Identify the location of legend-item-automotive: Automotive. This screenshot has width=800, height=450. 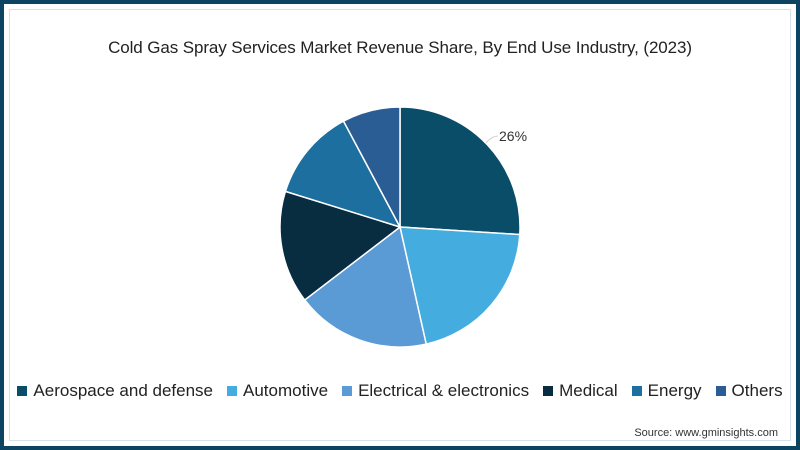
(277, 391).